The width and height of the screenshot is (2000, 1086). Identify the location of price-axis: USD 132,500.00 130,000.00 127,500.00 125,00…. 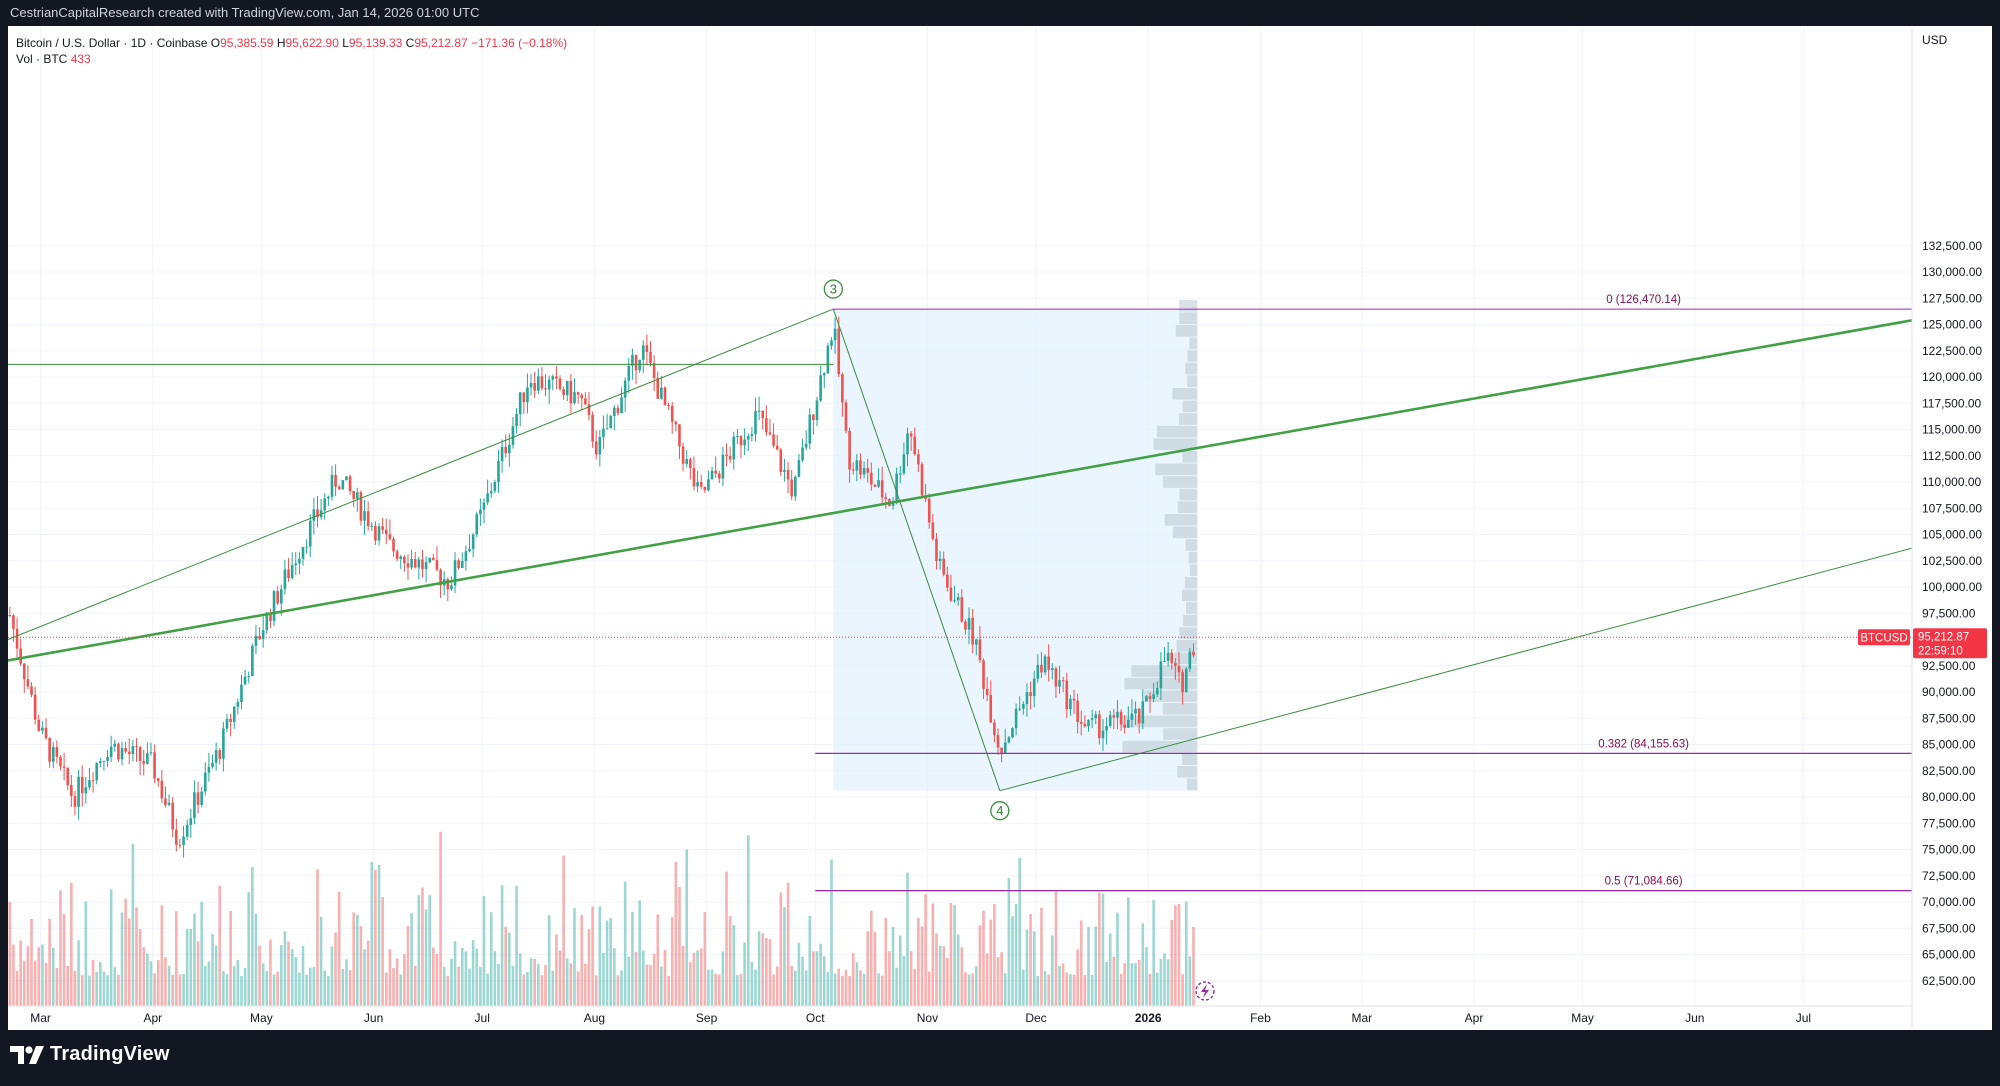
(1922, 528).